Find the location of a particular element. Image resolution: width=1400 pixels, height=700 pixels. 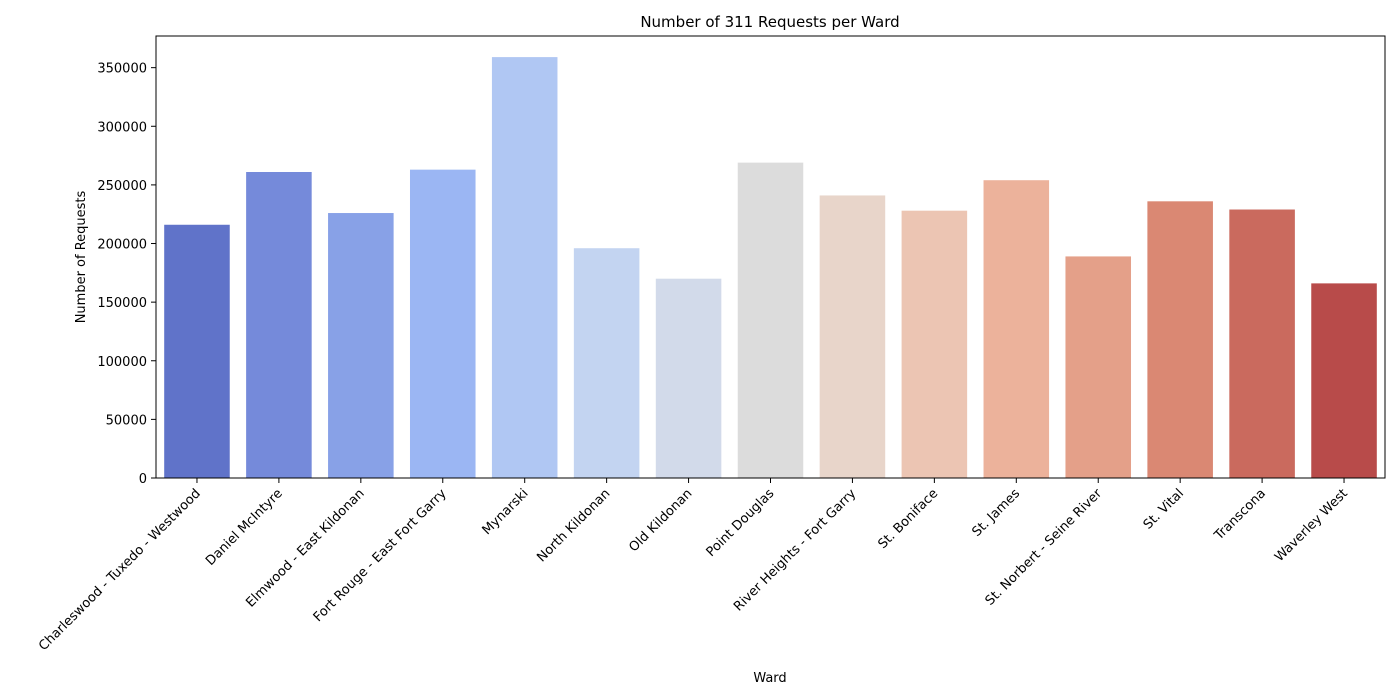

x-tick-label: Charleswood - Tuxedo - Westwood is located at coordinates (120, 570).